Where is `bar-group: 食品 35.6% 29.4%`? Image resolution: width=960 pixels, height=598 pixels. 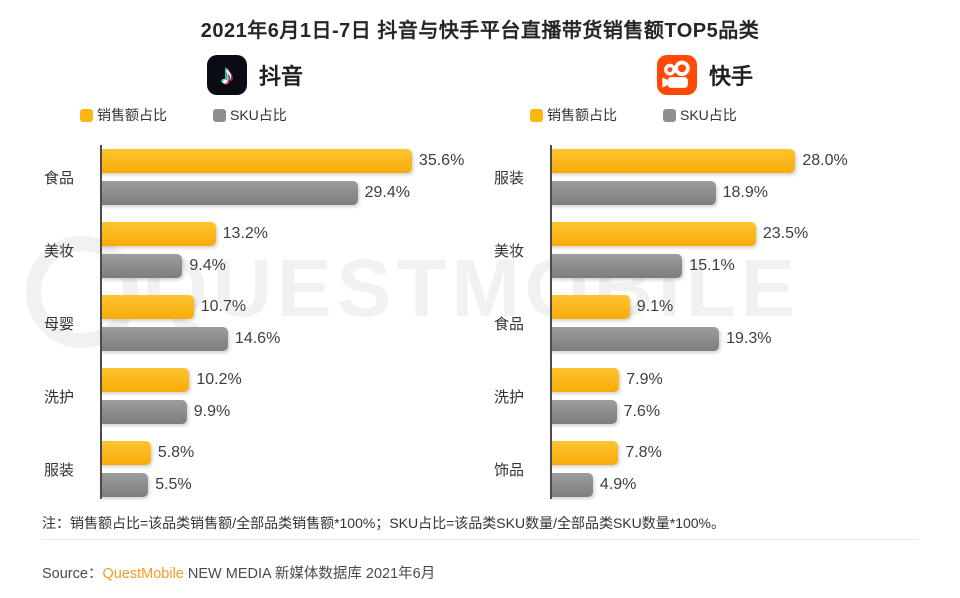
bar-group: 食品 35.6% 29.4% is located at coordinates (255, 177).